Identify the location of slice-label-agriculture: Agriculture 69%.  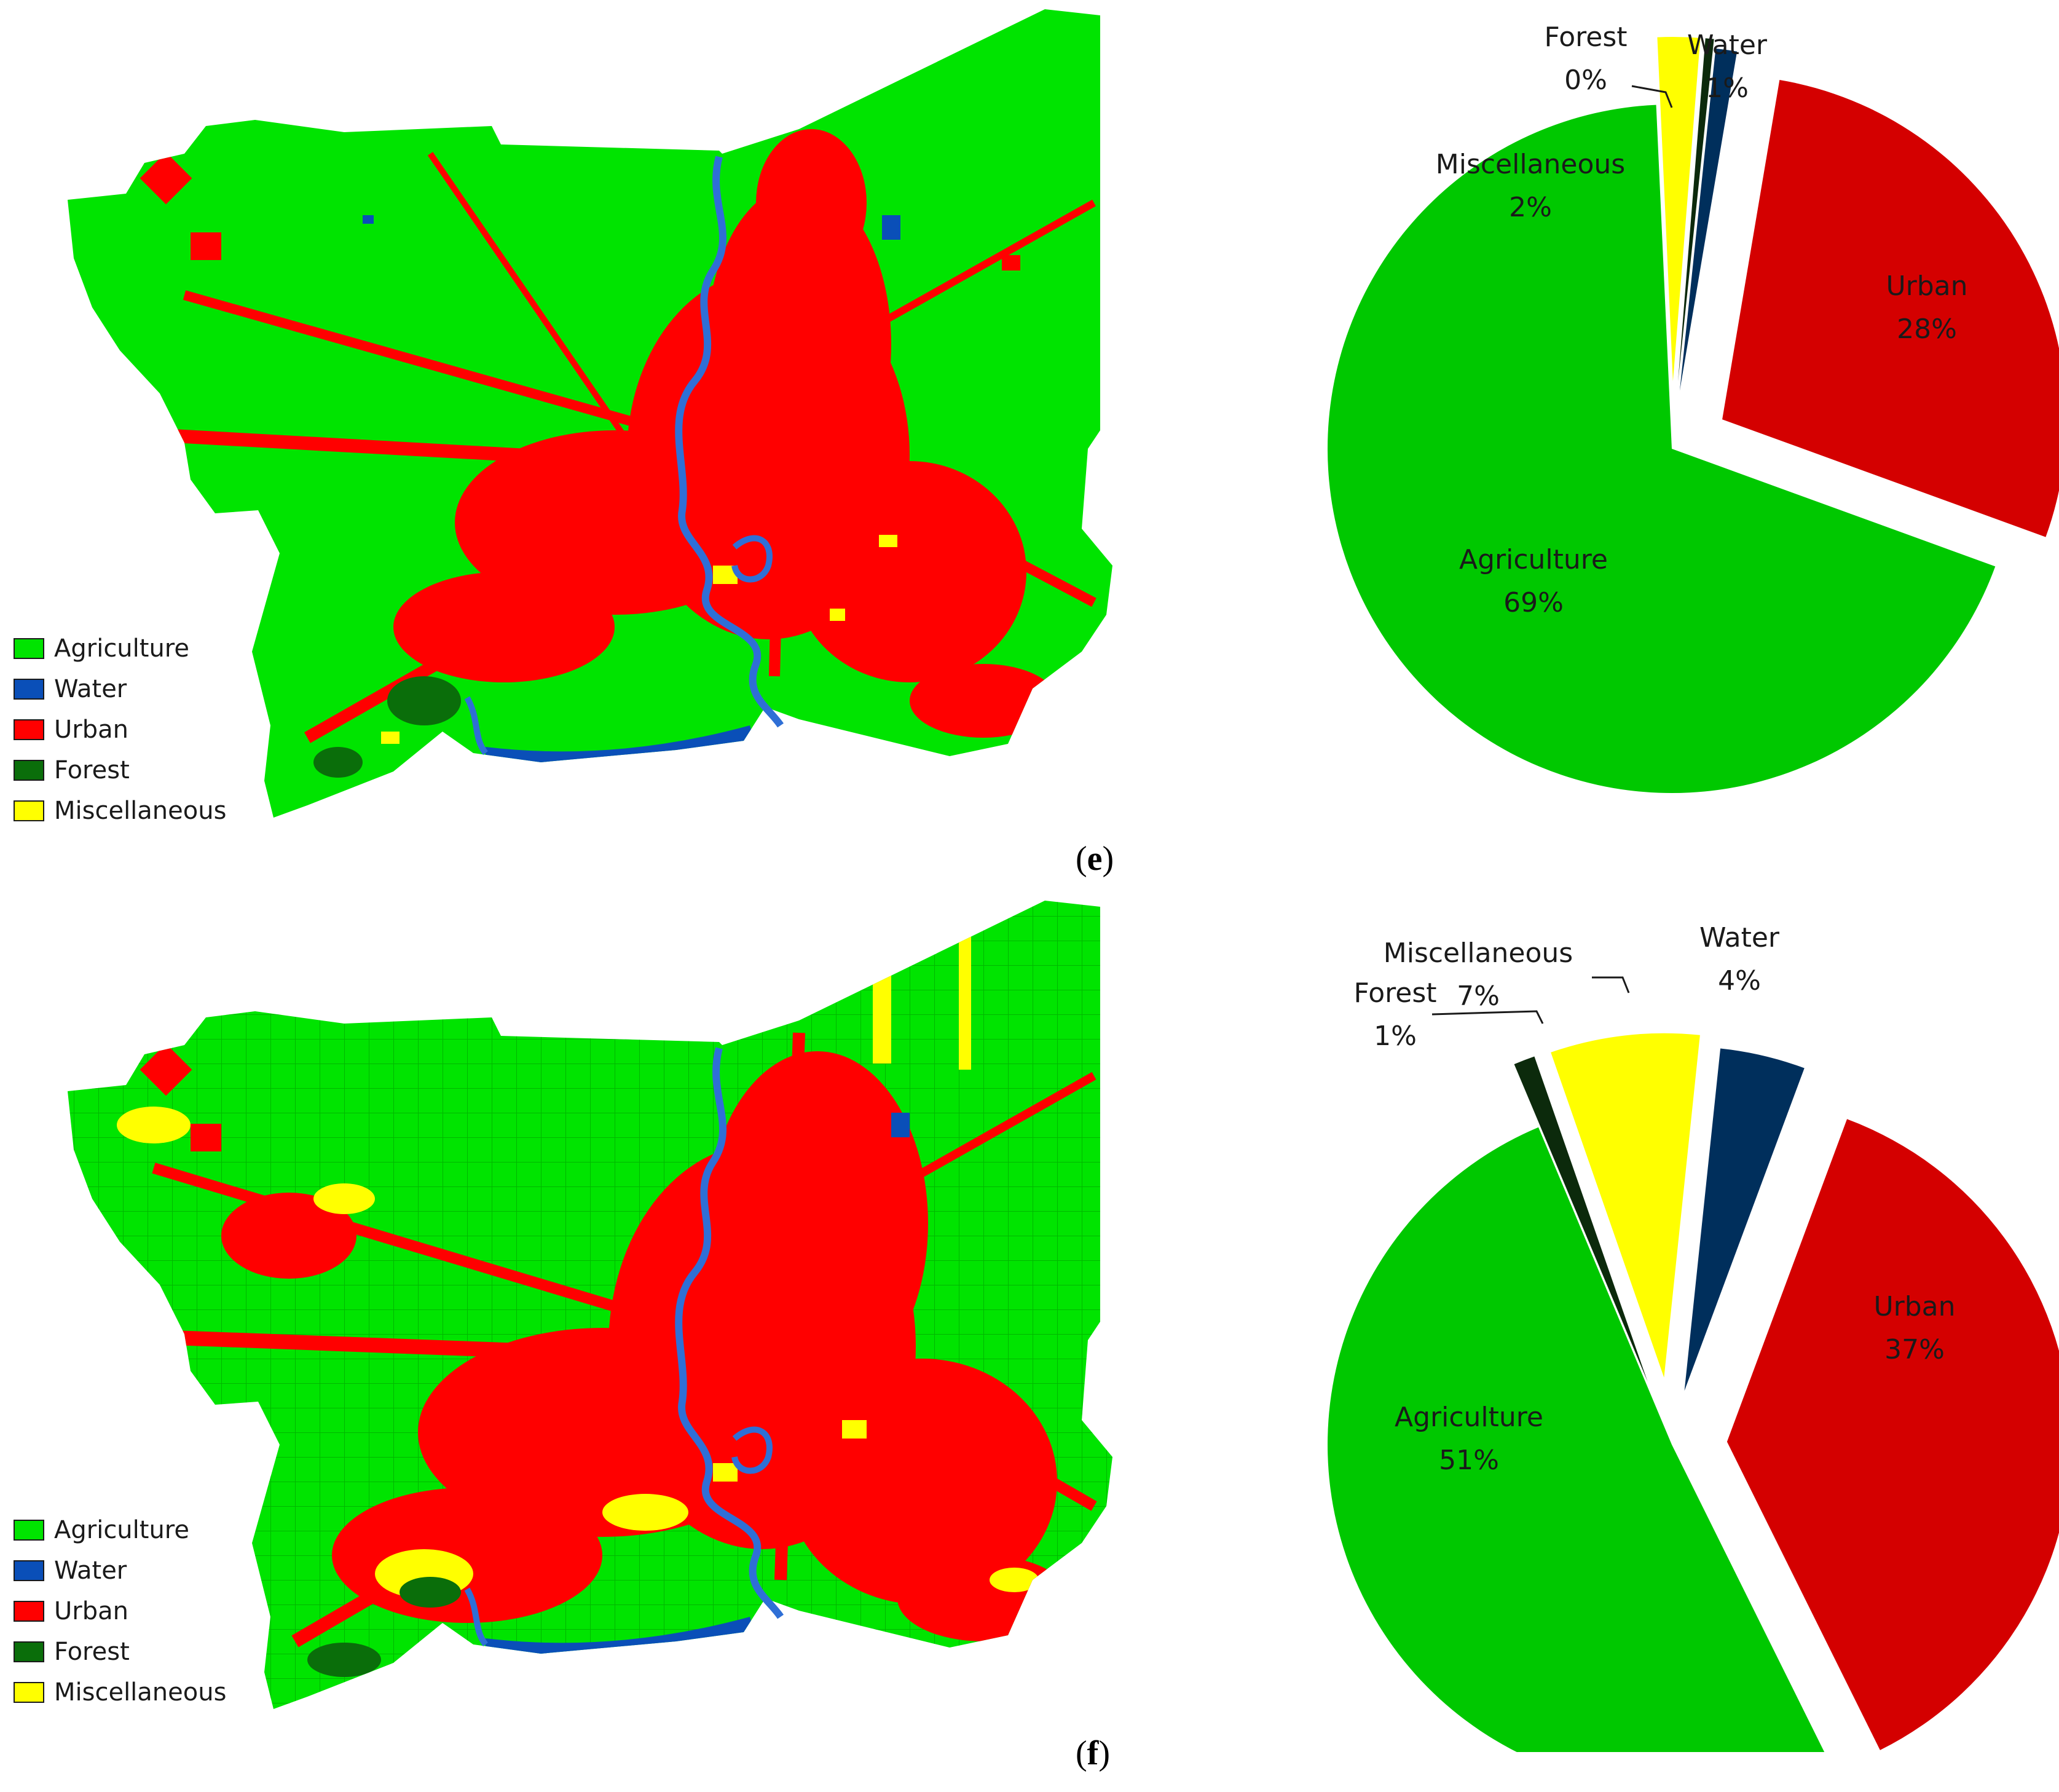
(1533, 581).